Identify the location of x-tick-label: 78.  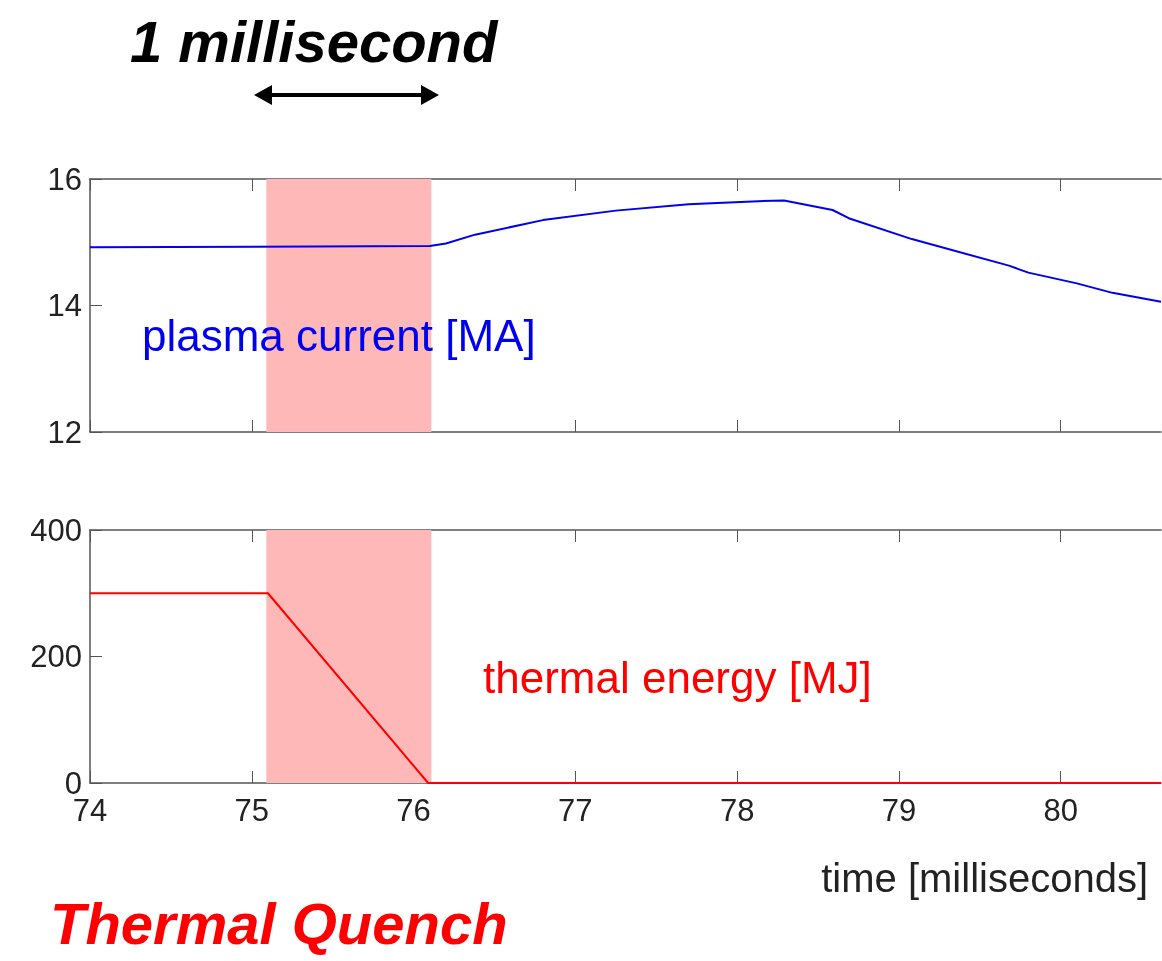
(737, 810).